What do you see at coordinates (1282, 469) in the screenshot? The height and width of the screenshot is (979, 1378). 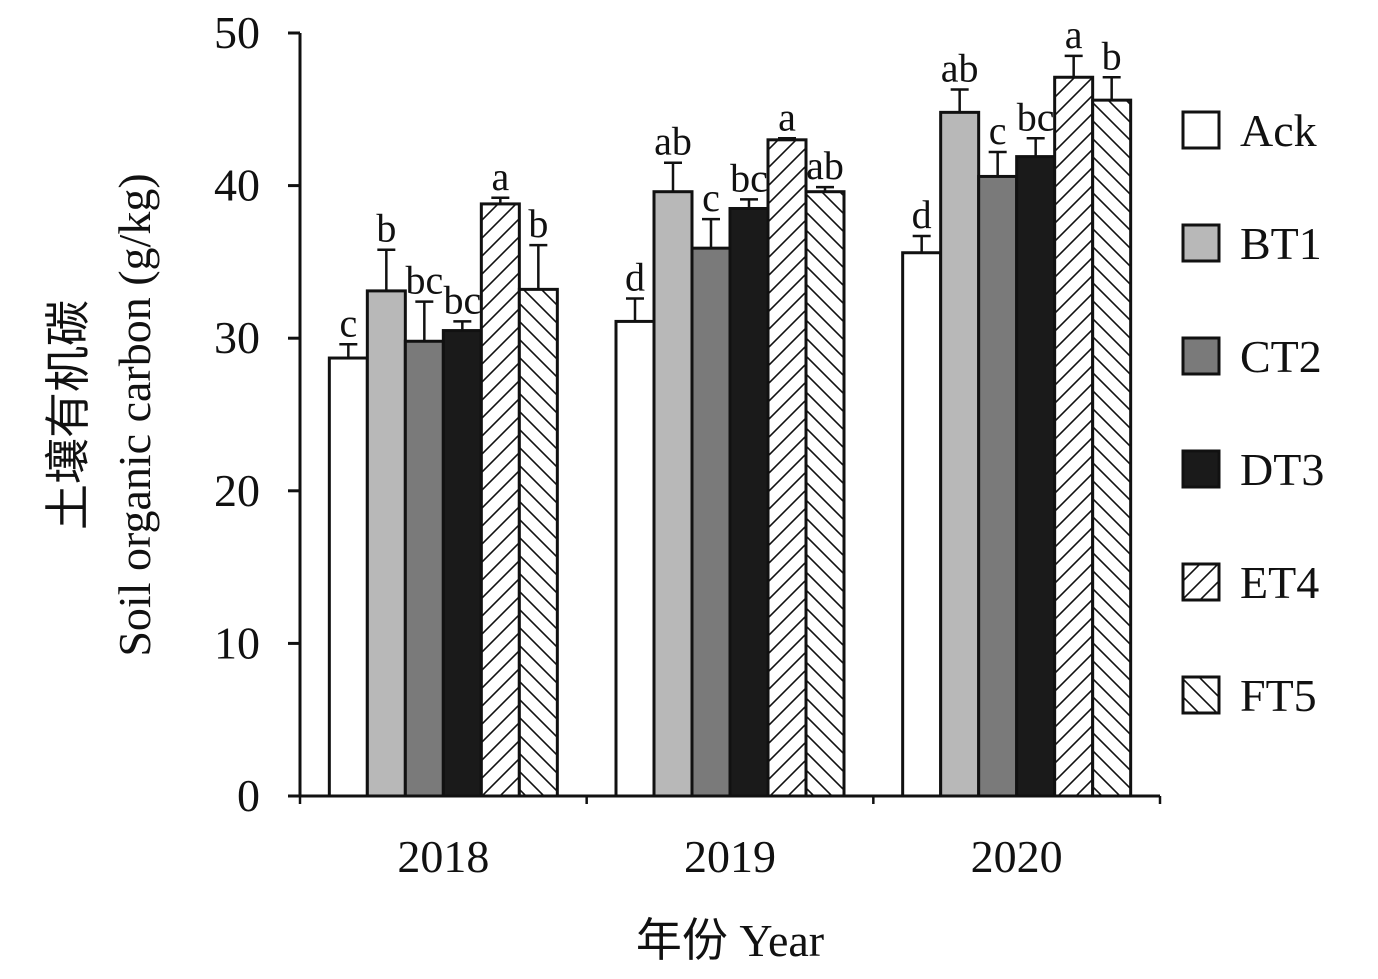 I see `legend-label-DT3: DT3` at bounding box center [1282, 469].